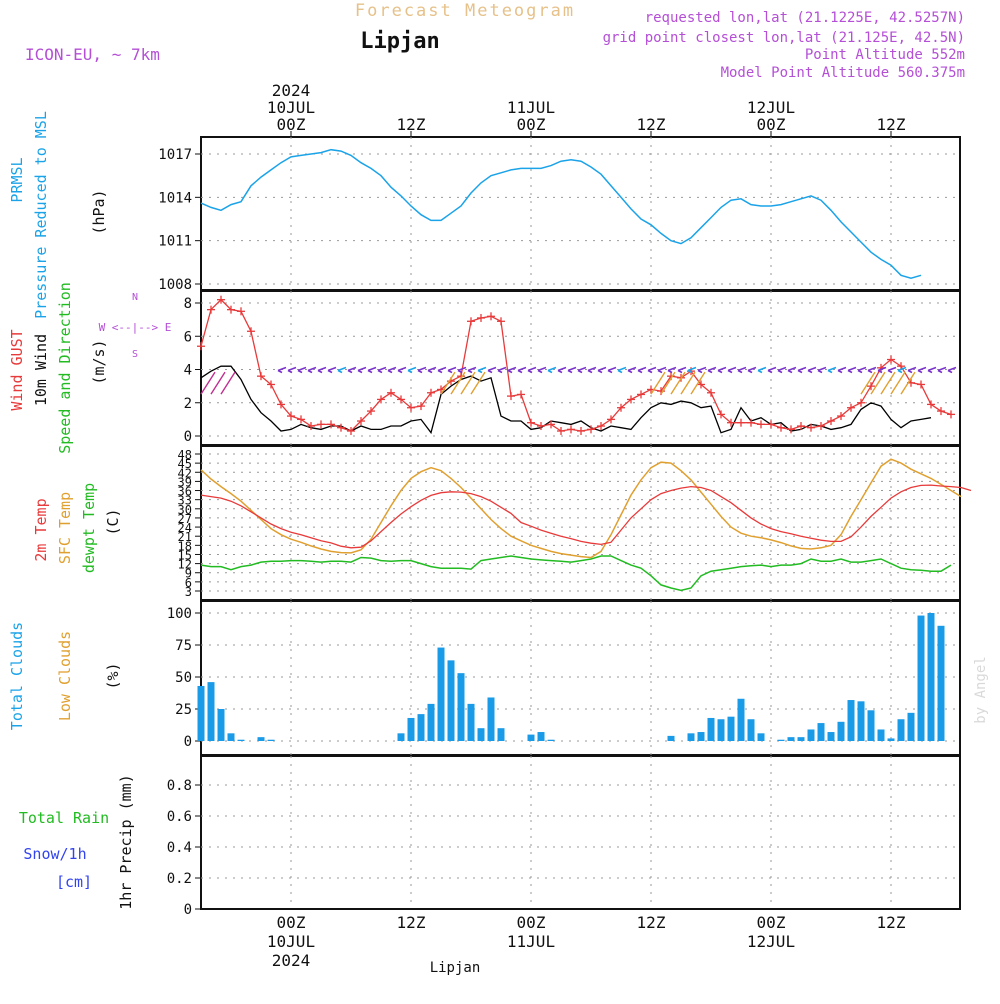  What do you see at coordinates (576, 573) in the screenshot?
I see `dewpt-line` at bounding box center [576, 573].